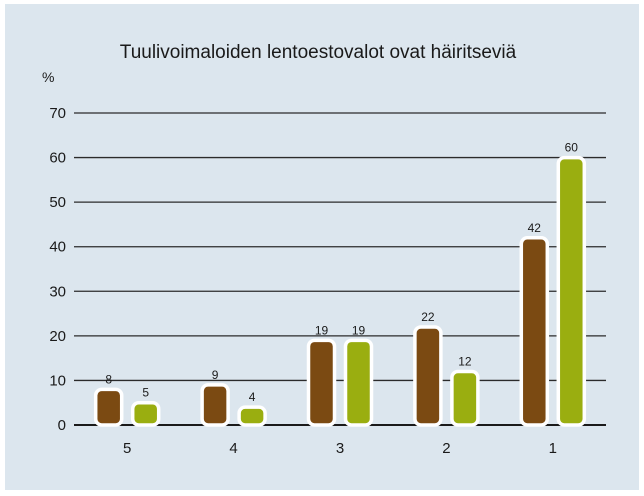 The height and width of the screenshot is (496, 644). What do you see at coordinates (57, 202) in the screenshot?
I see `y-tick-label: 50` at bounding box center [57, 202].